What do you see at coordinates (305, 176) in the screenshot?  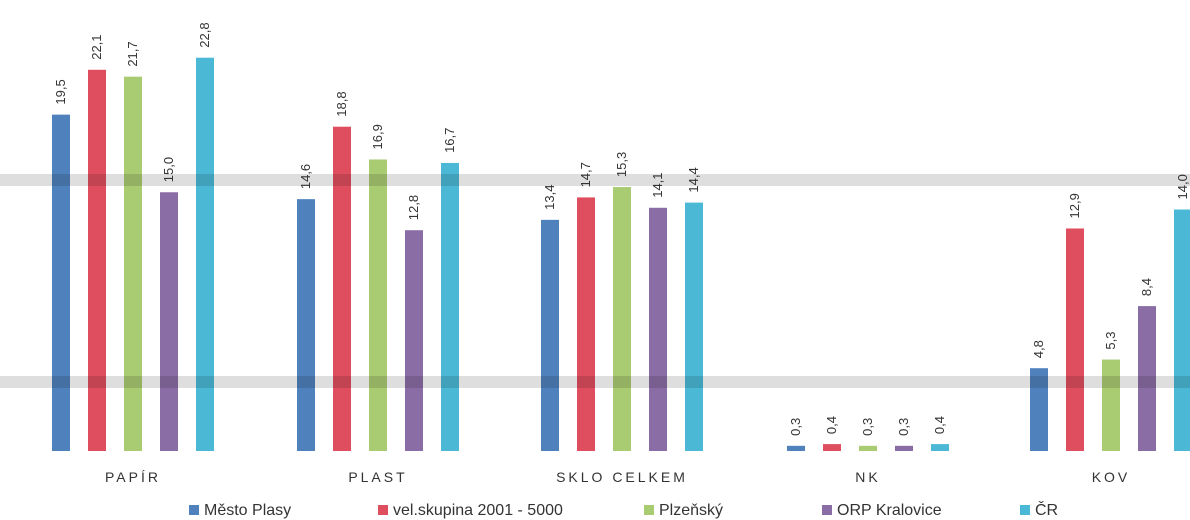 I see `value-label-1-0: 14,6` at bounding box center [305, 176].